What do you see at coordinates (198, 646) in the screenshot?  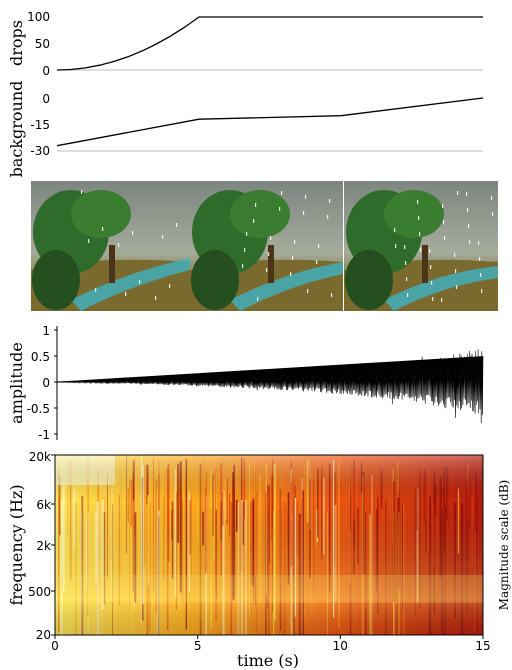 I see `time-tick-5: 5` at bounding box center [198, 646].